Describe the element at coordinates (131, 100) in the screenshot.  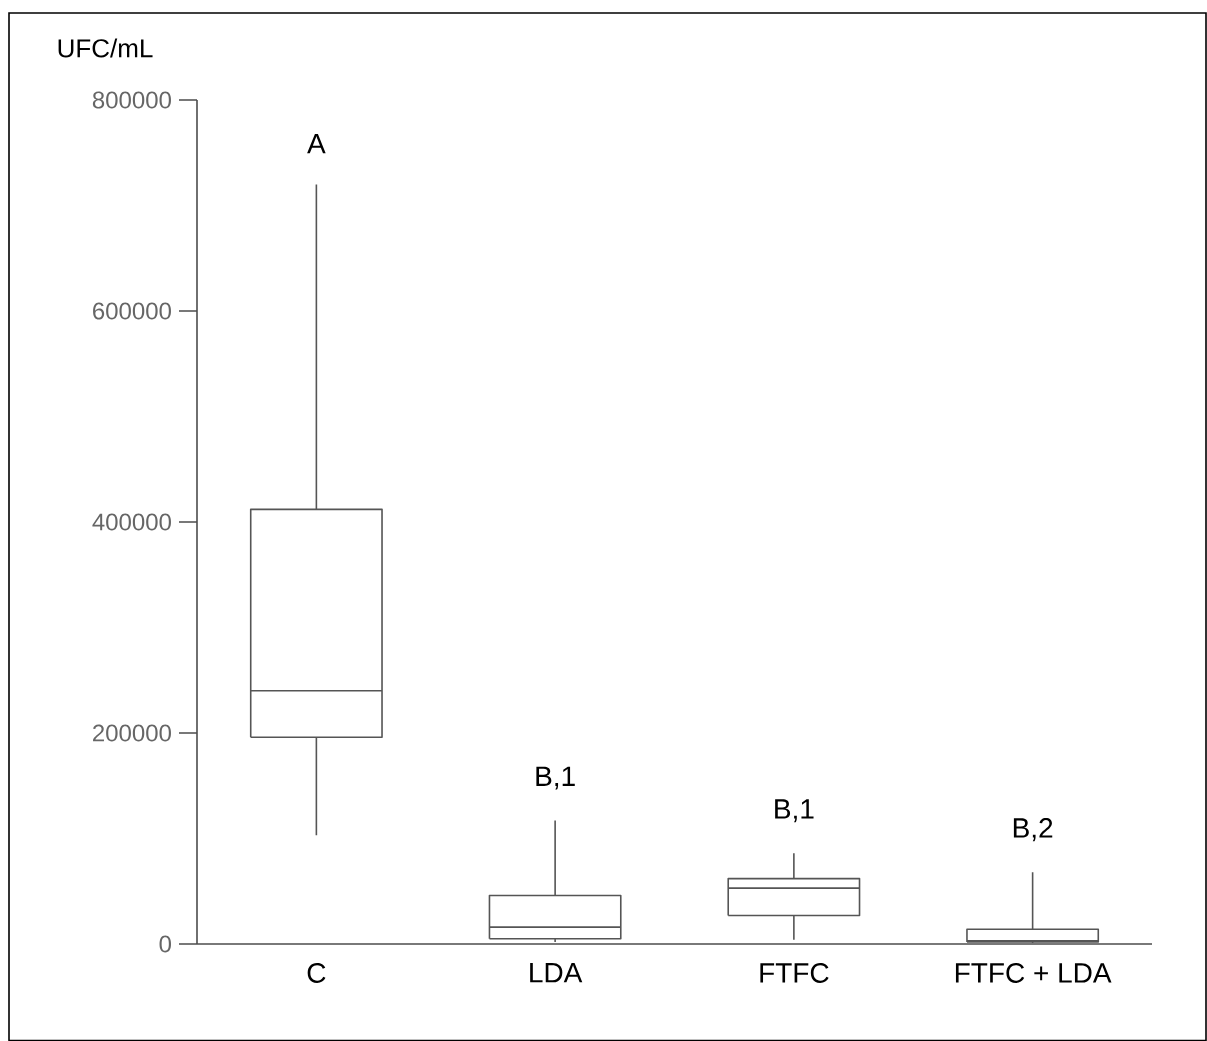
I see `y-tick-label: 800000` at that location.